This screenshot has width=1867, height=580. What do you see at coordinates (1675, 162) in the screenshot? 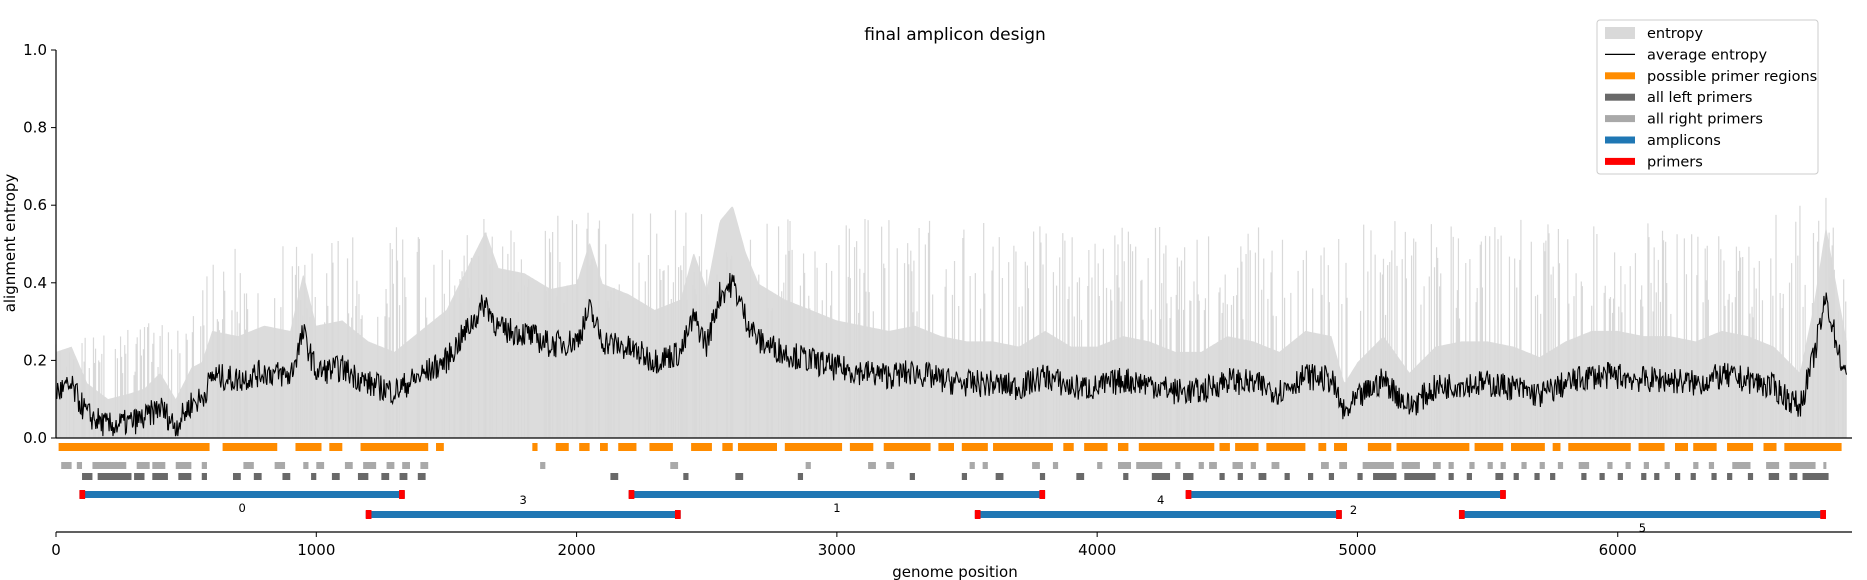
I see `legend-label: primers` at bounding box center [1675, 162].